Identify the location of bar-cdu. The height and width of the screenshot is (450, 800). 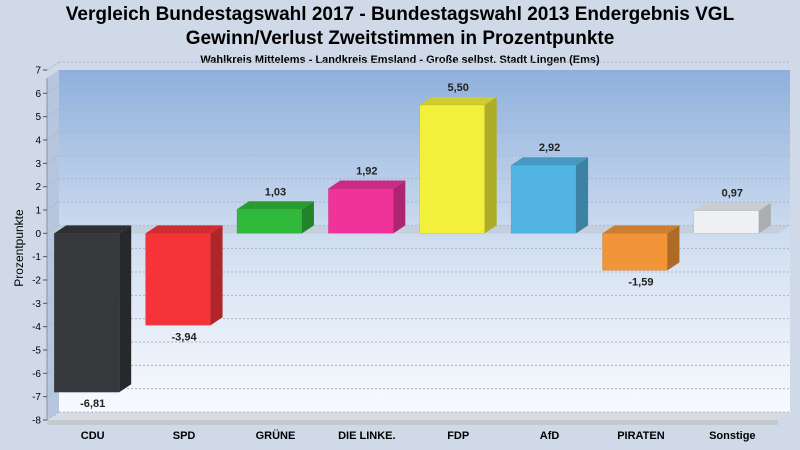
(92, 309).